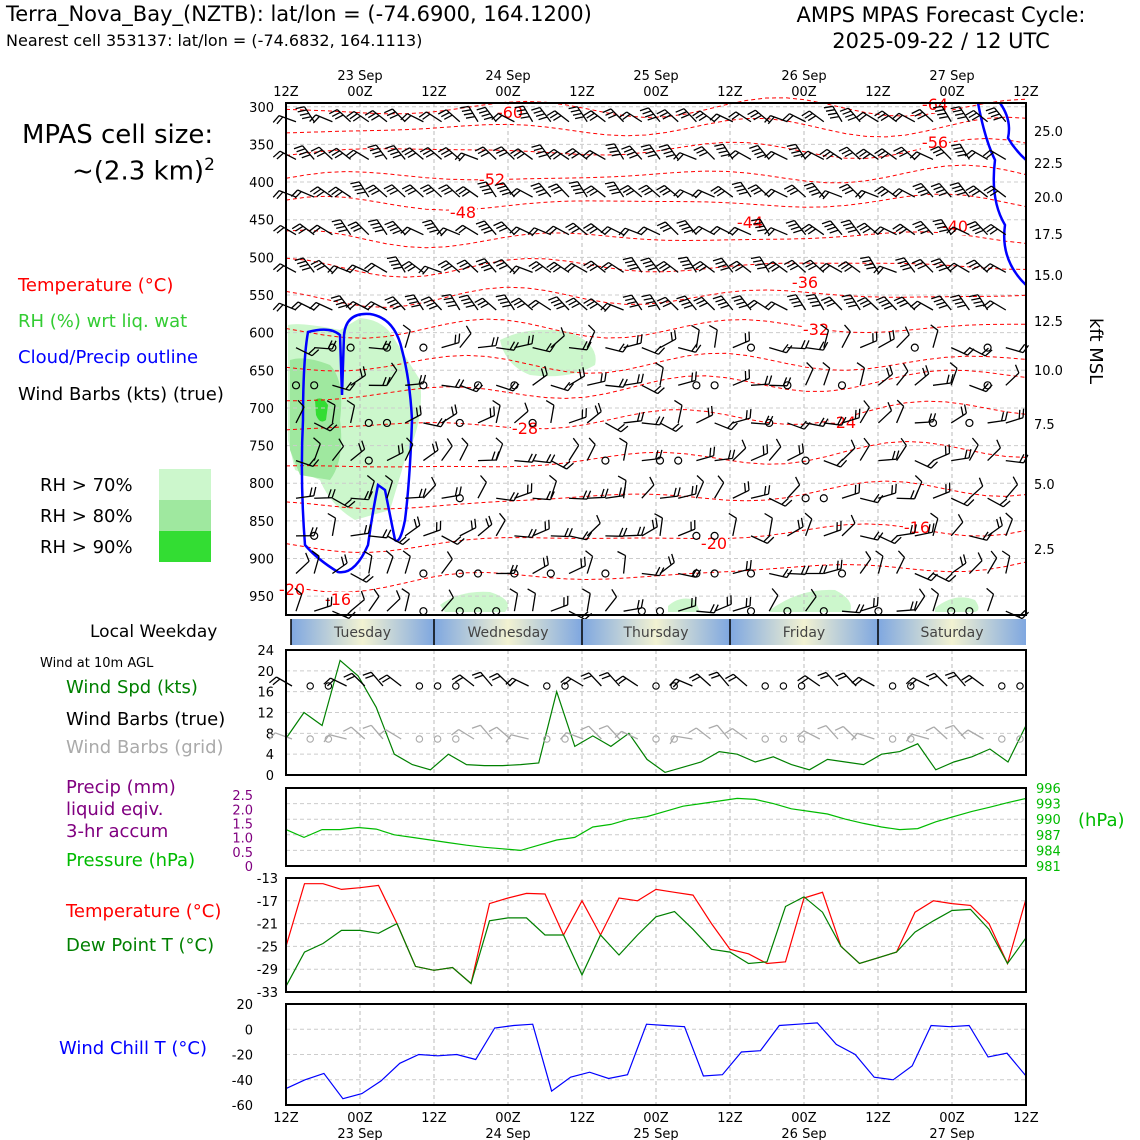  I want to click on pressure-unit-label: (hPa), so click(1101, 820).